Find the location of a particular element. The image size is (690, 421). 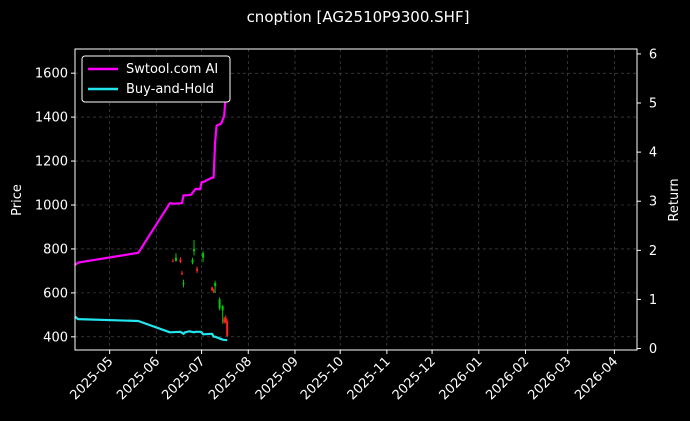

series-lines is located at coordinates (151, 205).